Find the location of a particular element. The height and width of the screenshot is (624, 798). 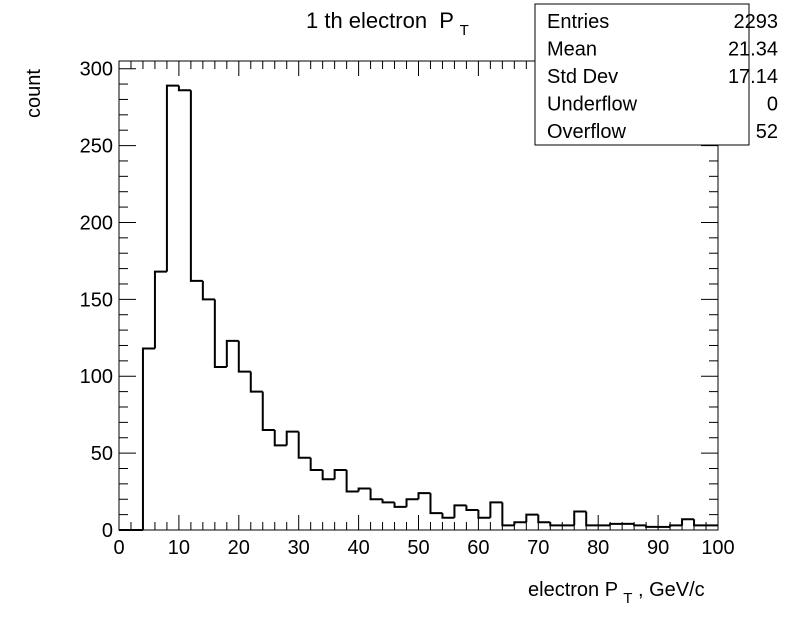

y-axis-tick-labels: 0 50 100 150 200 250 300 is located at coordinates (96, 300).